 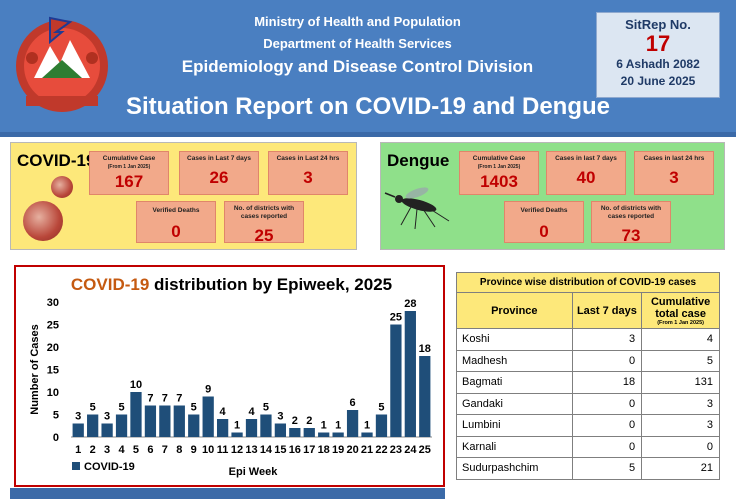 I want to click on table-row: Bagmati 18 131, so click(x=588, y=382).